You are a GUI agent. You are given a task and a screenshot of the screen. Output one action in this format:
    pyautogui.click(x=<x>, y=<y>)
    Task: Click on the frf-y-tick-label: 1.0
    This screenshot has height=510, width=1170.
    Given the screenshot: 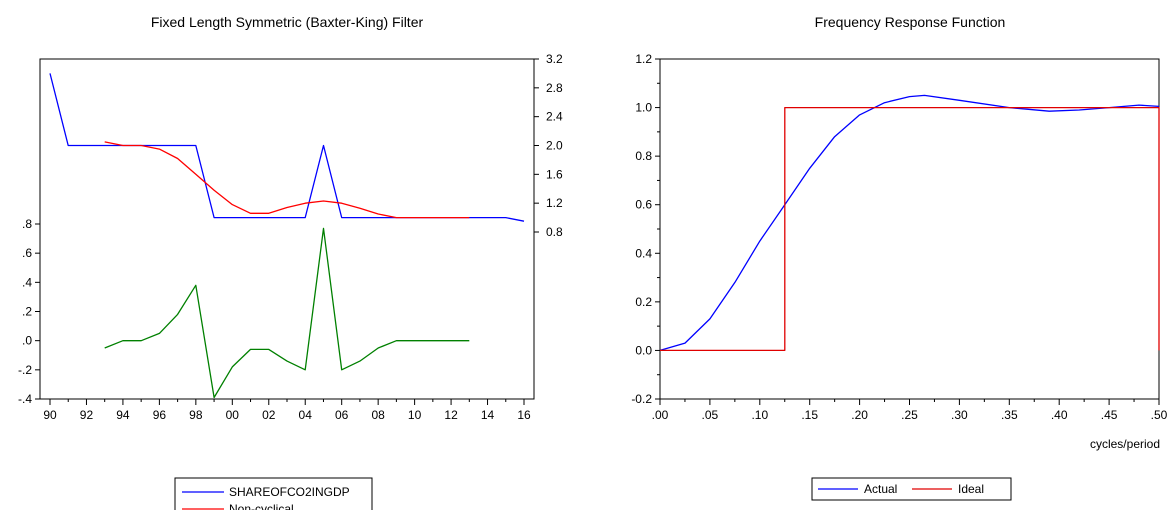 What is the action you would take?
    pyautogui.click(x=643, y=108)
    